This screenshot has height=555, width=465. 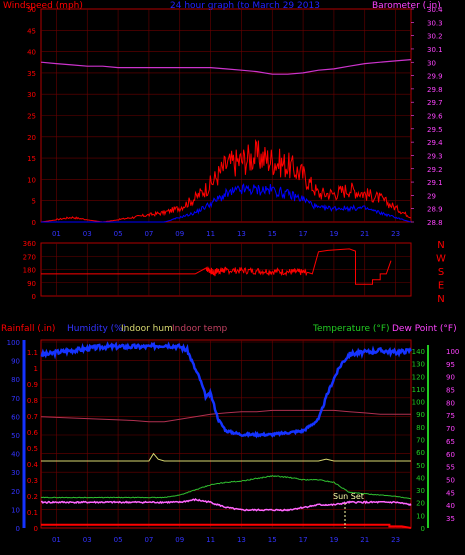 What do you see at coordinates (15, 473) in the screenshot?
I see `hum-tick-label: 30` at bounding box center [15, 473].